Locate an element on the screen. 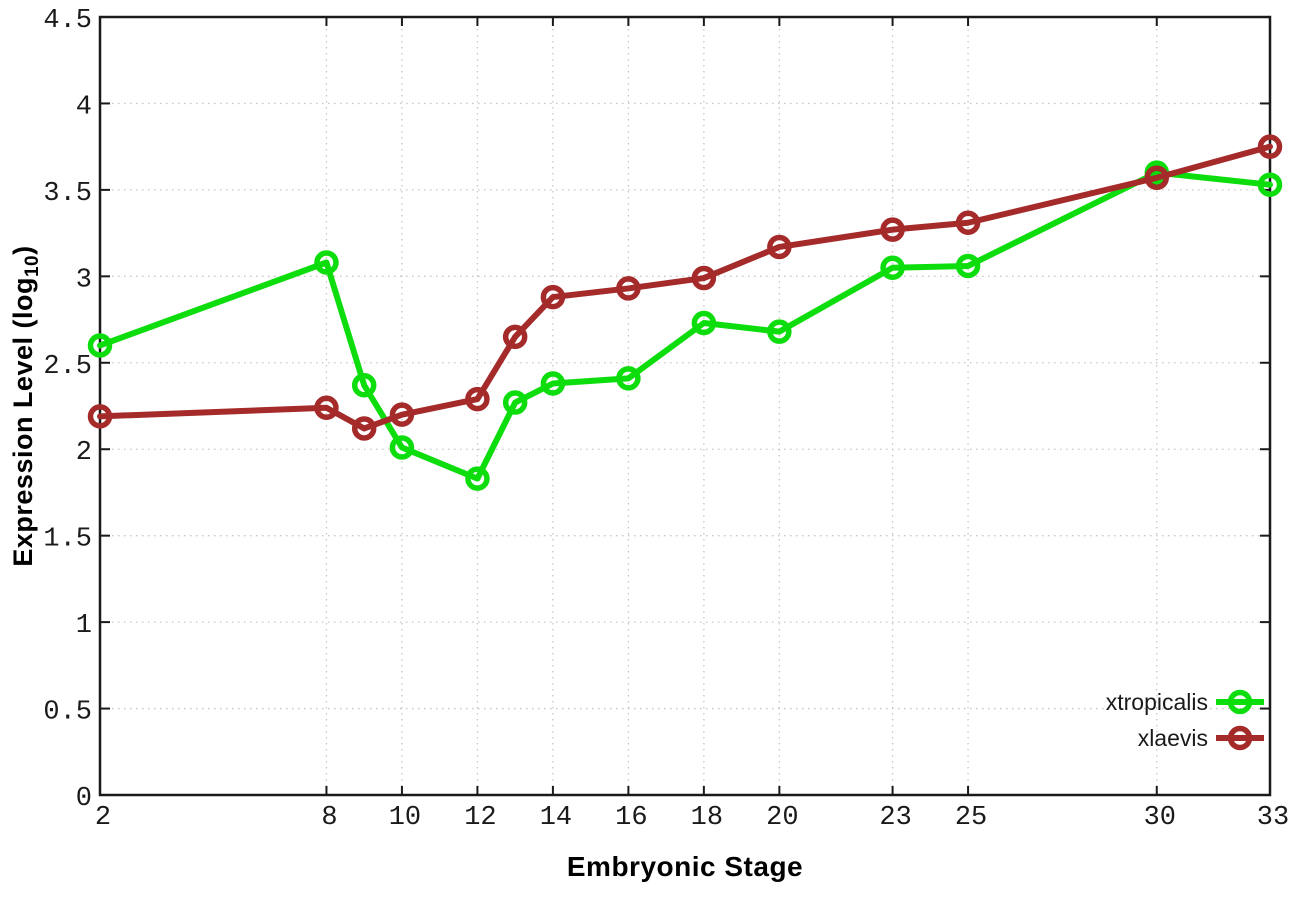 Image resolution: width=1296 pixels, height=907 pixels. x-axis-tick-label: 25 is located at coordinates (971, 818).